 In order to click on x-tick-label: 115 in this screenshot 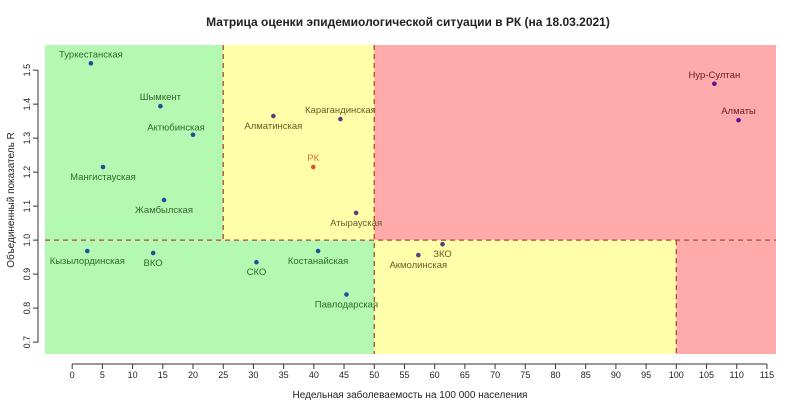, I will do `click(767, 375)`.